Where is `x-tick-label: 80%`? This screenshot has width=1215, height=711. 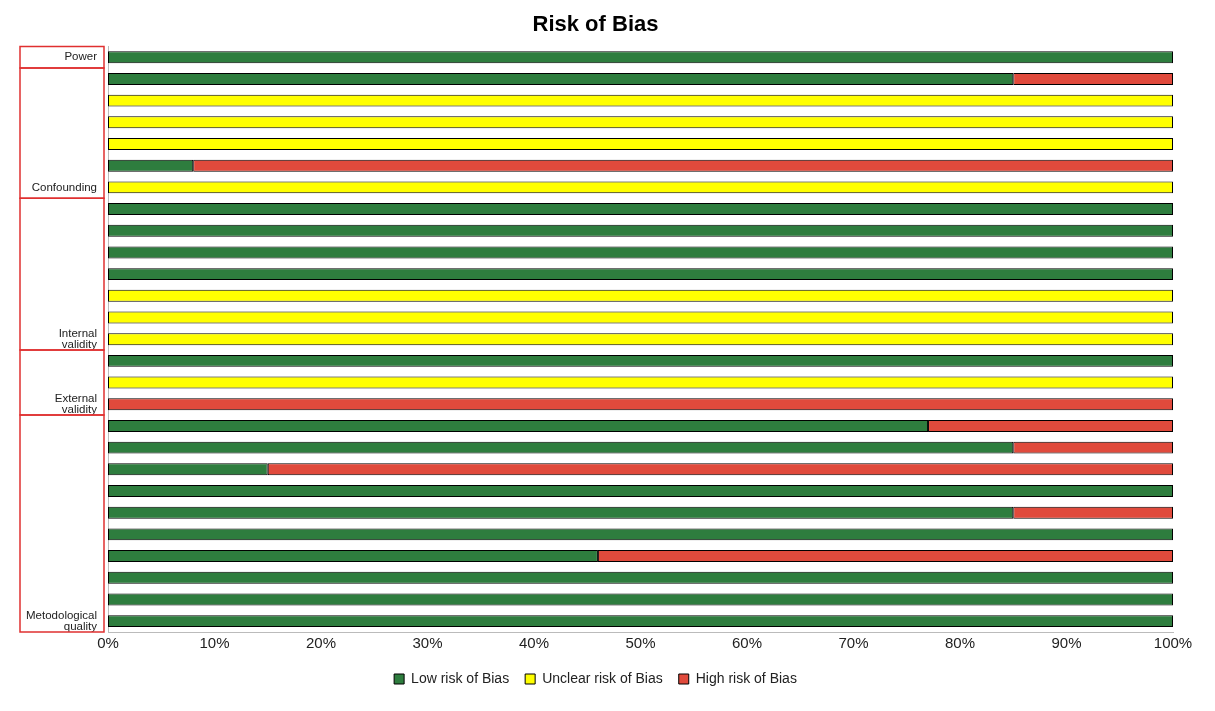 x-tick-label: 80% is located at coordinates (960, 643).